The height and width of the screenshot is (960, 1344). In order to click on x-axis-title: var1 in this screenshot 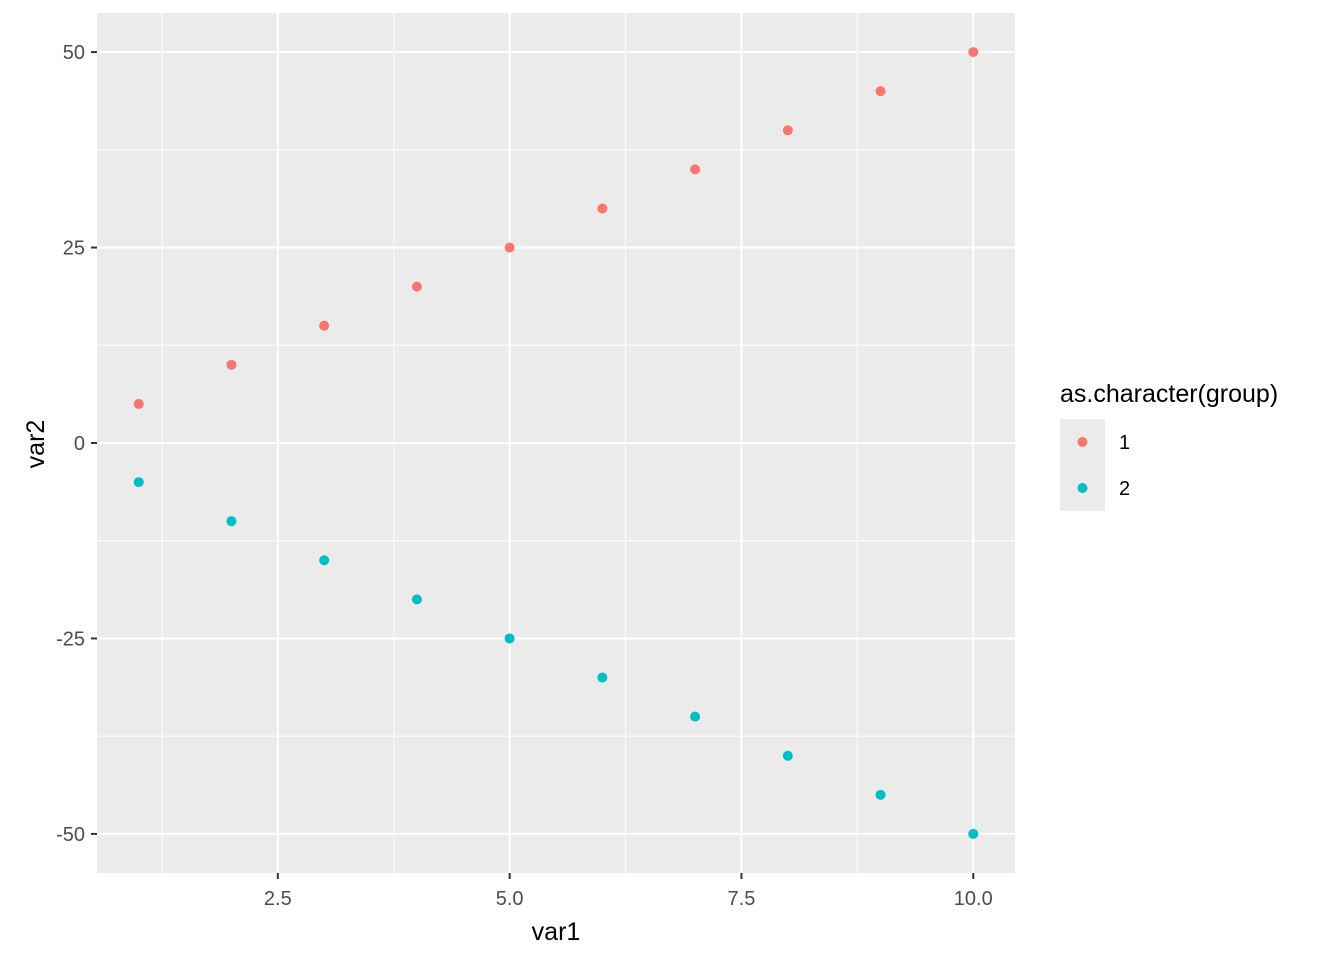, I will do `click(556, 932)`.